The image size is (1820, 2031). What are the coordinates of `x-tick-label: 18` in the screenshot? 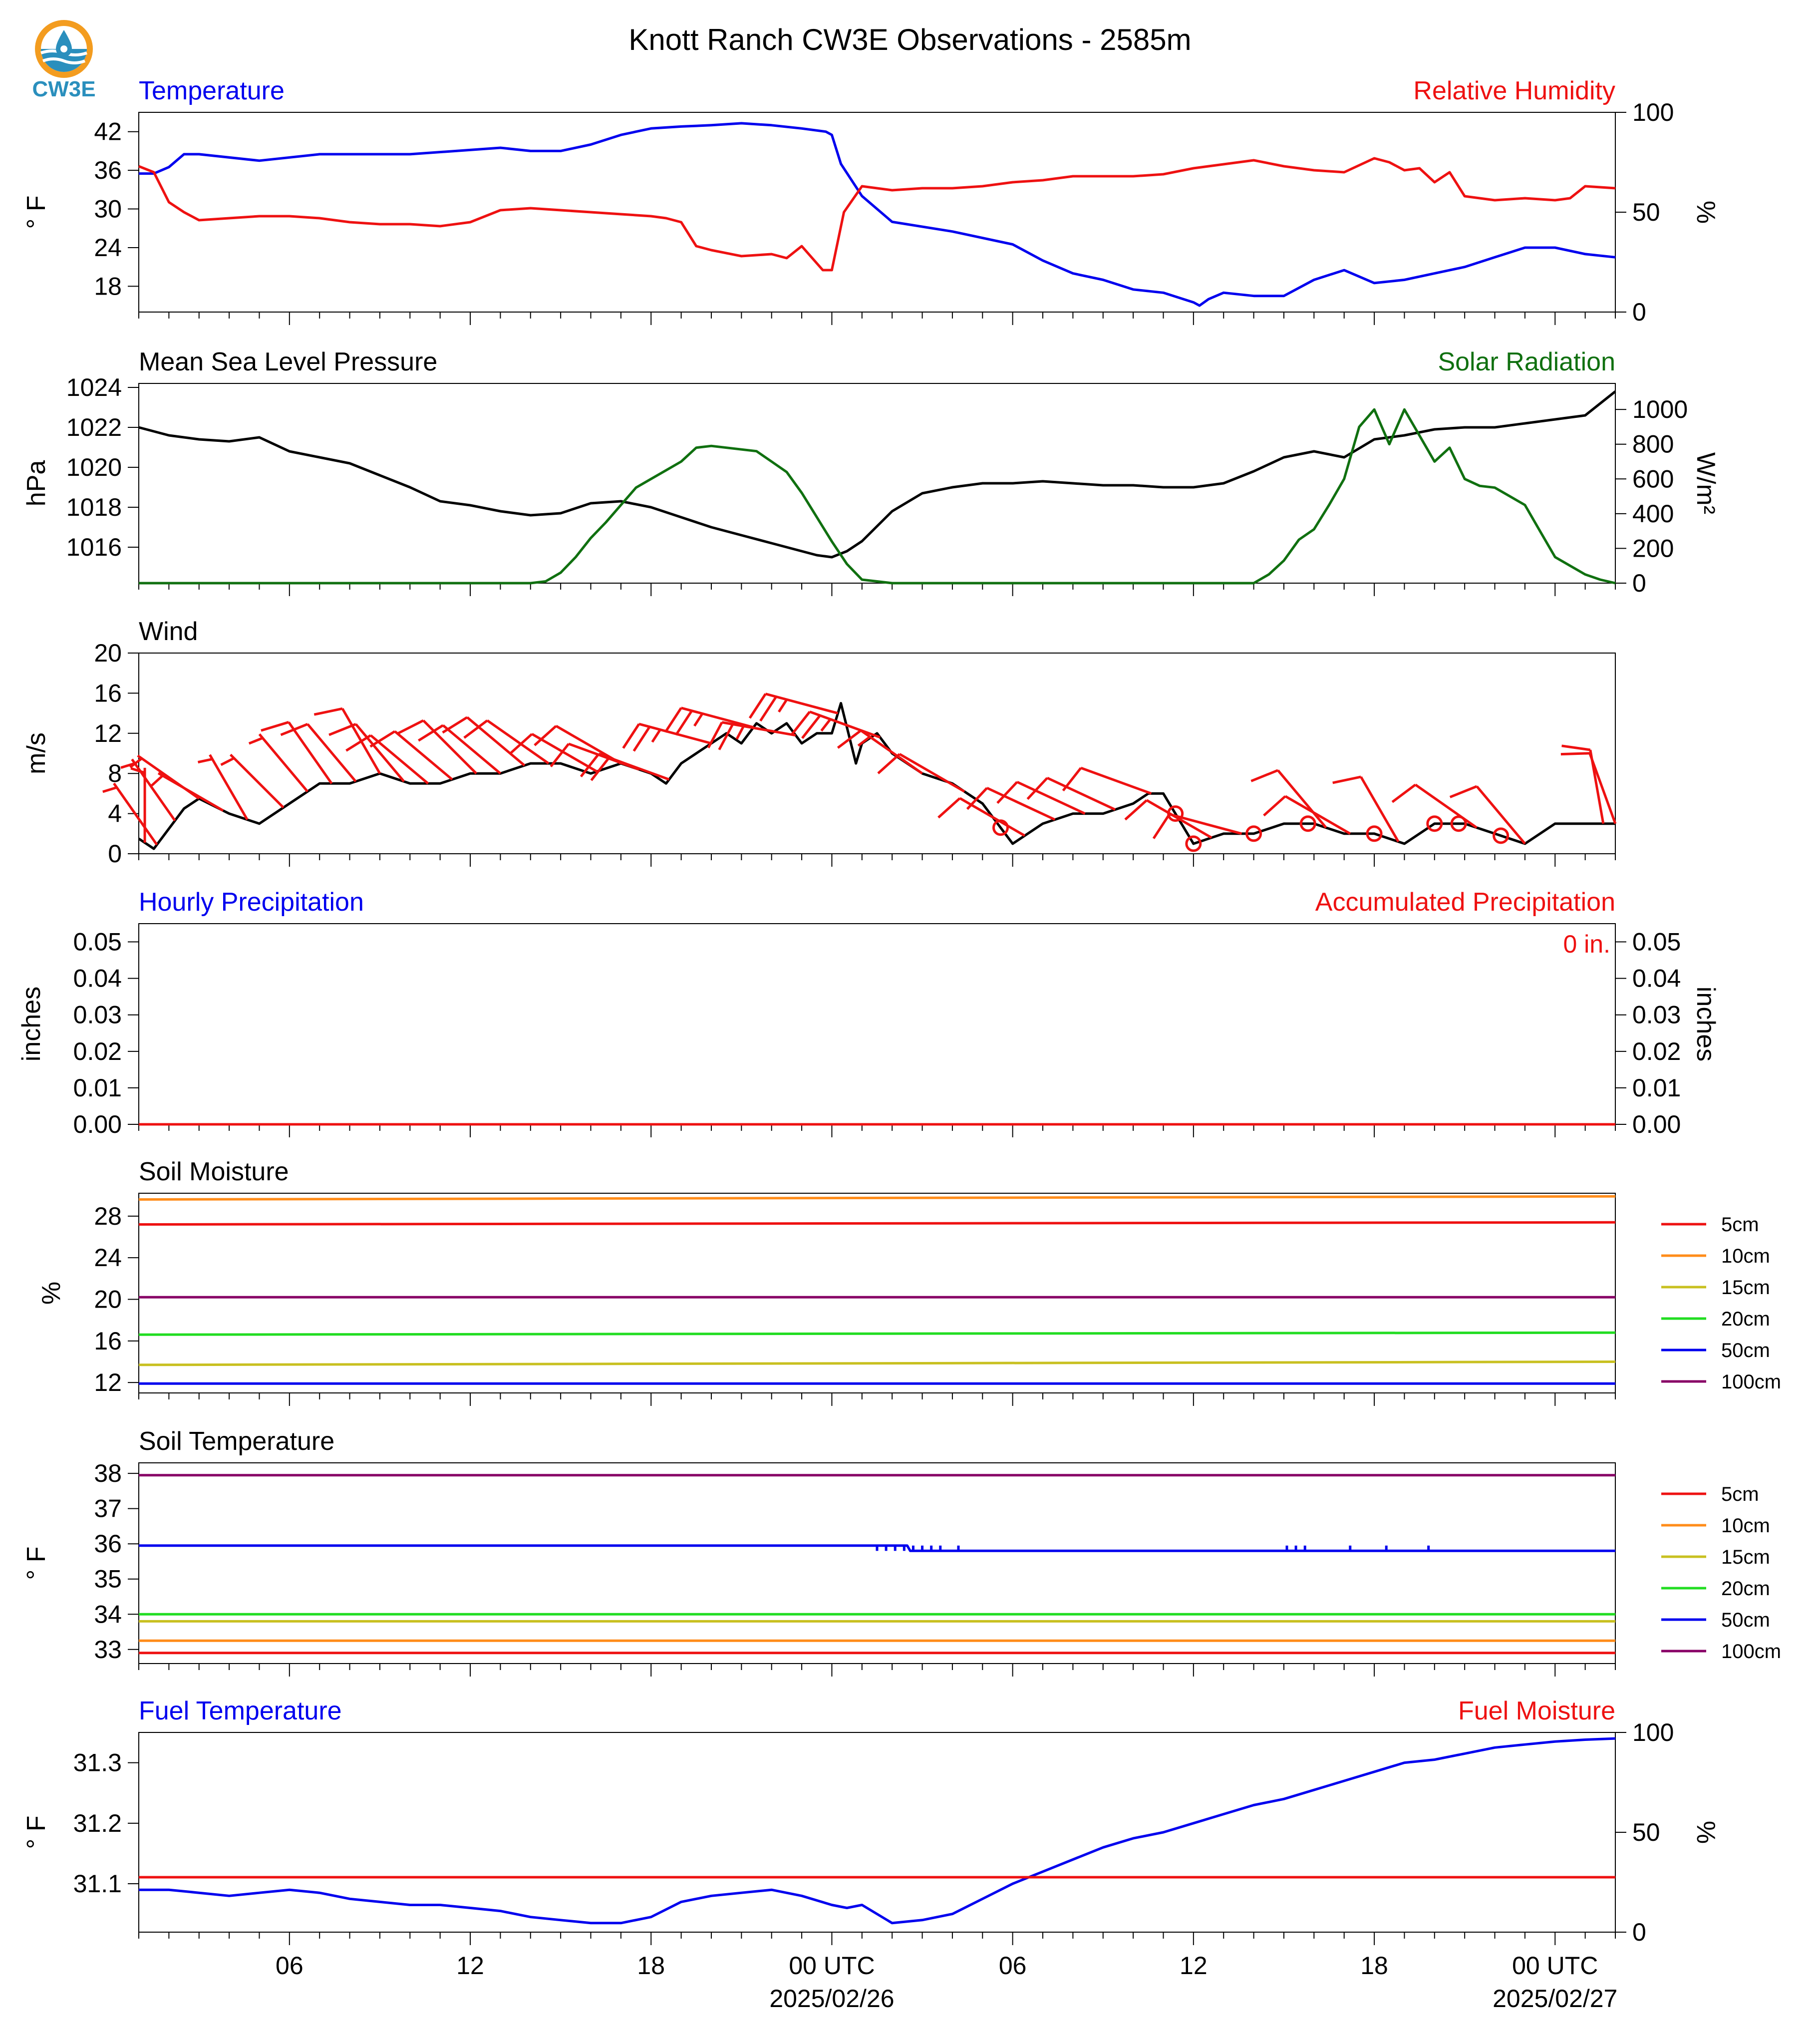 It's located at (1374, 1966).